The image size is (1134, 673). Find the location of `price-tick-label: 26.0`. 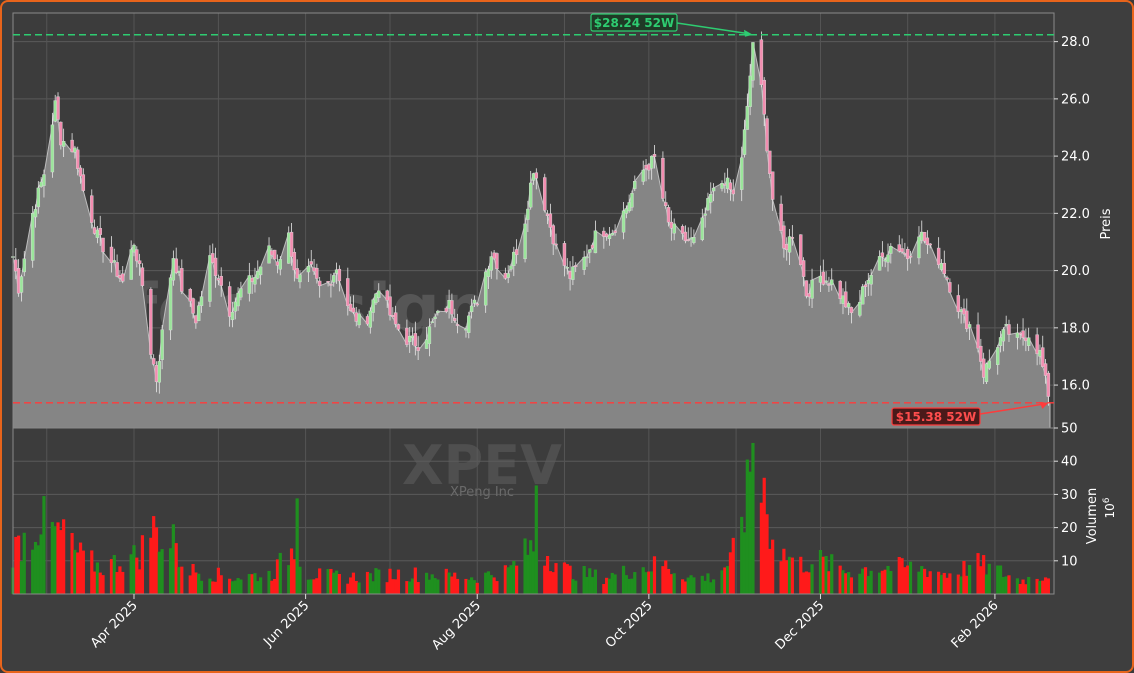

price-tick-label: 26.0 is located at coordinates (1075, 99).